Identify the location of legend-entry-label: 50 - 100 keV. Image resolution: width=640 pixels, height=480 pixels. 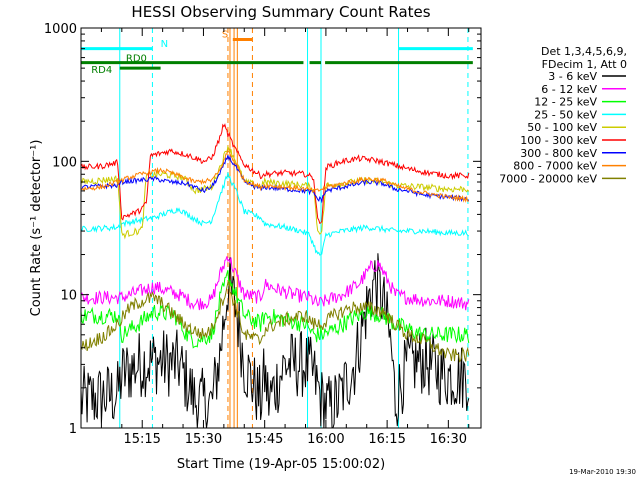
(562, 127).